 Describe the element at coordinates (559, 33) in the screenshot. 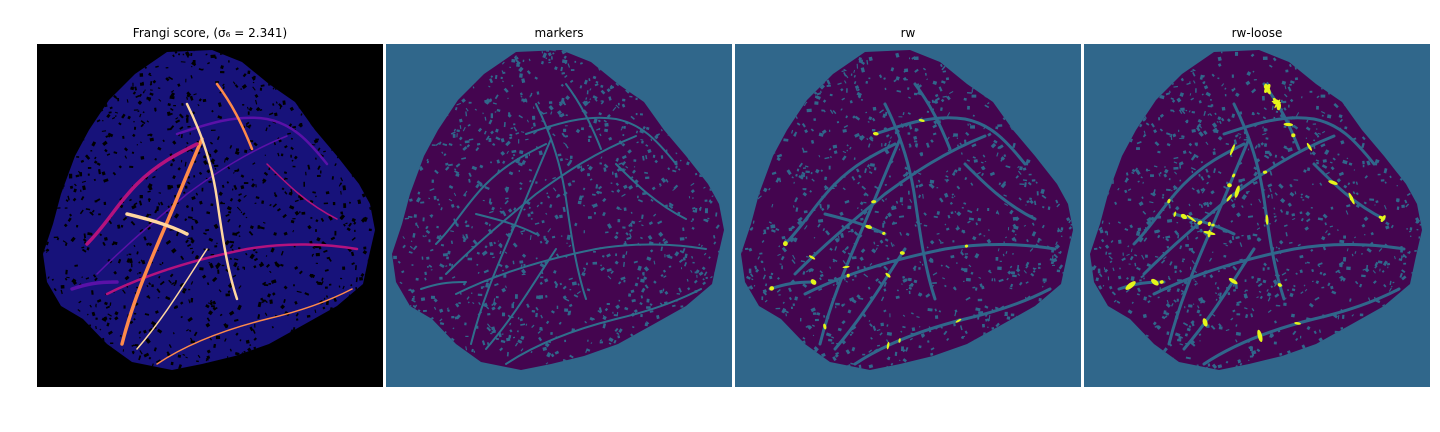

I see `panel-title-markers: markers` at that location.